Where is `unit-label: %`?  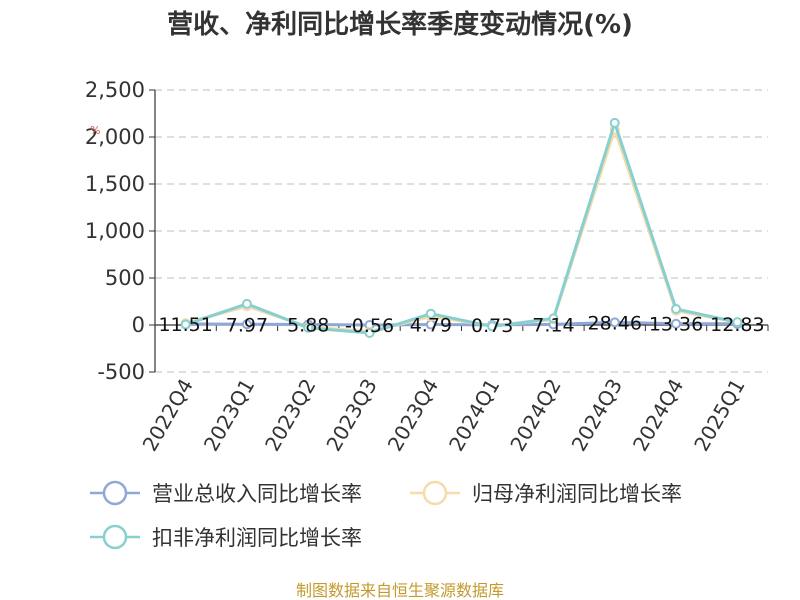
unit-label: % is located at coordinates (95, 130).